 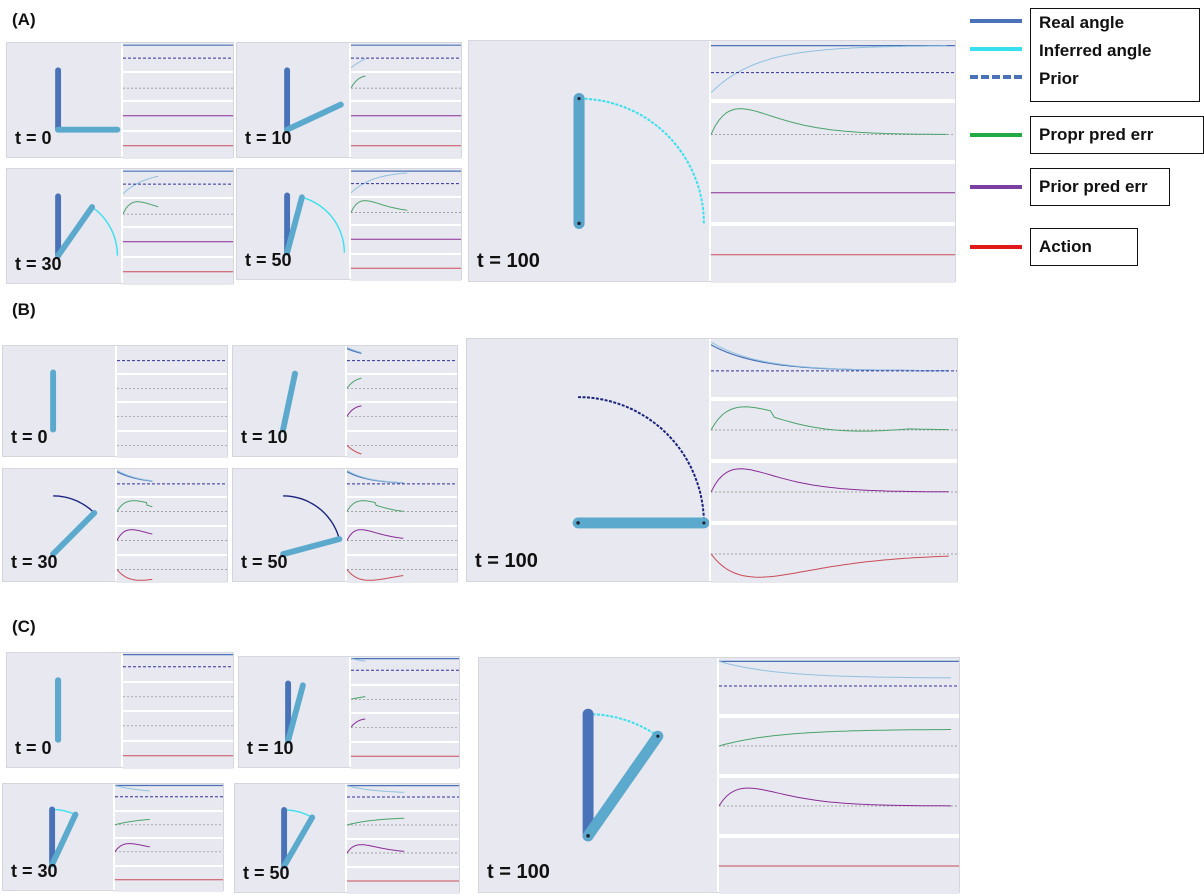 What do you see at coordinates (64, 226) in the screenshot?
I see `arm-view: t = 30` at bounding box center [64, 226].